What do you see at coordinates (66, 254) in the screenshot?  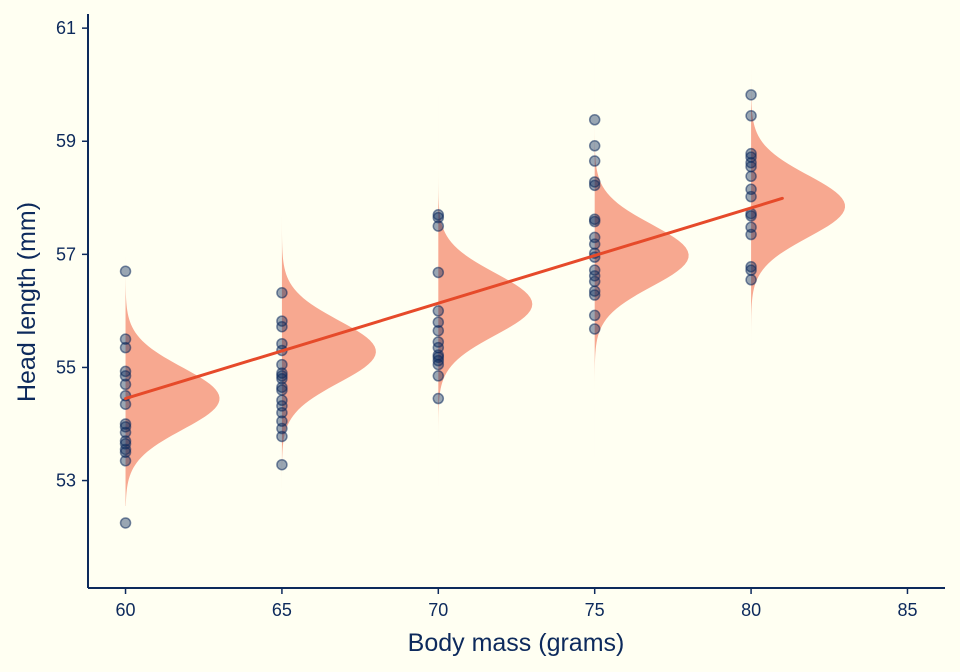 I see `y-tick-label: 57` at bounding box center [66, 254].